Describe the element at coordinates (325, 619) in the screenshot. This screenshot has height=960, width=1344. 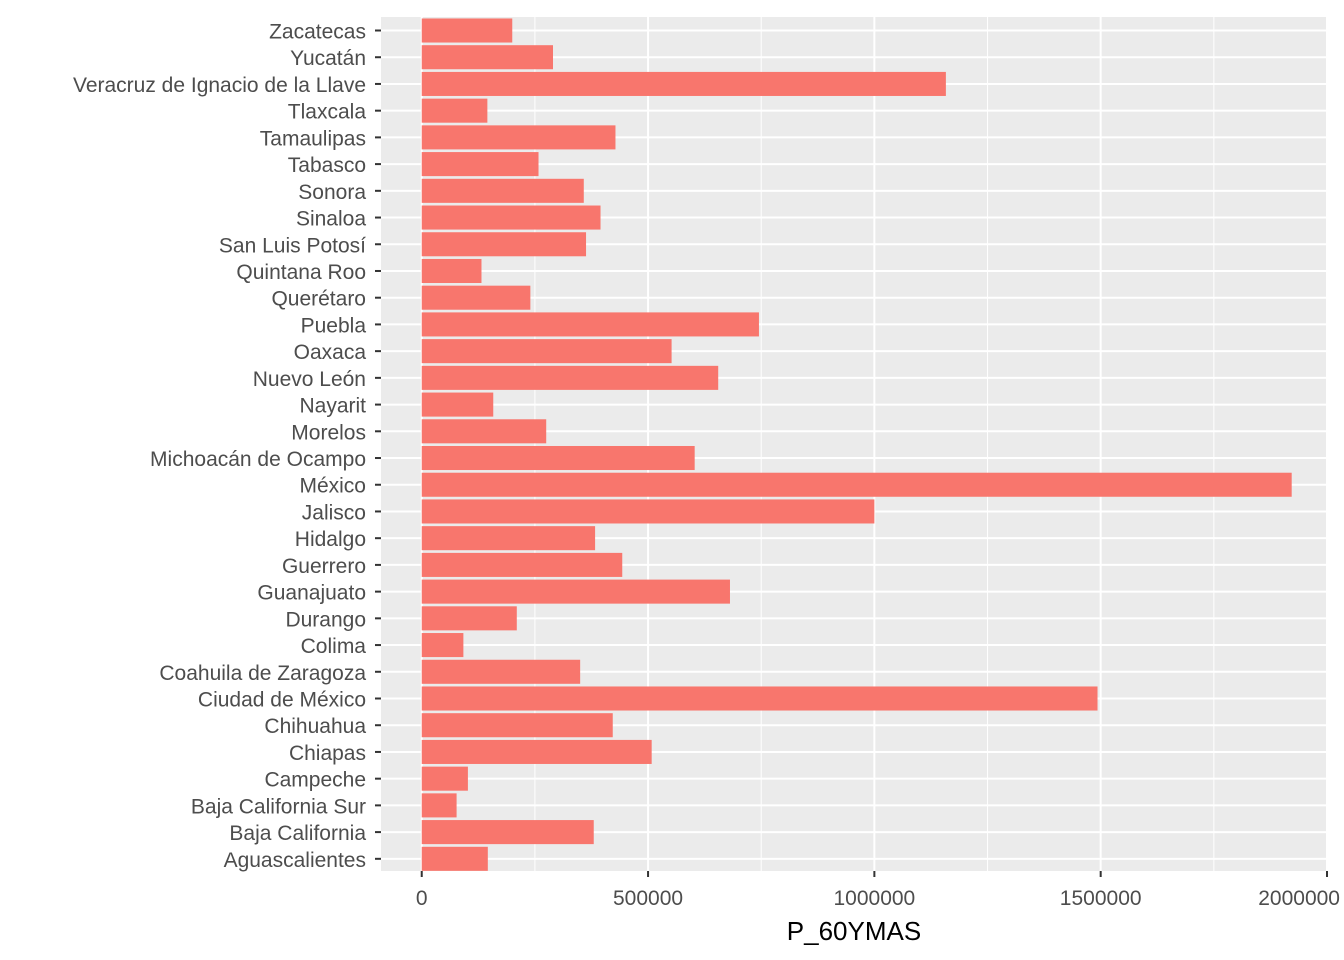
I see `y-tick-label: Durango` at that location.